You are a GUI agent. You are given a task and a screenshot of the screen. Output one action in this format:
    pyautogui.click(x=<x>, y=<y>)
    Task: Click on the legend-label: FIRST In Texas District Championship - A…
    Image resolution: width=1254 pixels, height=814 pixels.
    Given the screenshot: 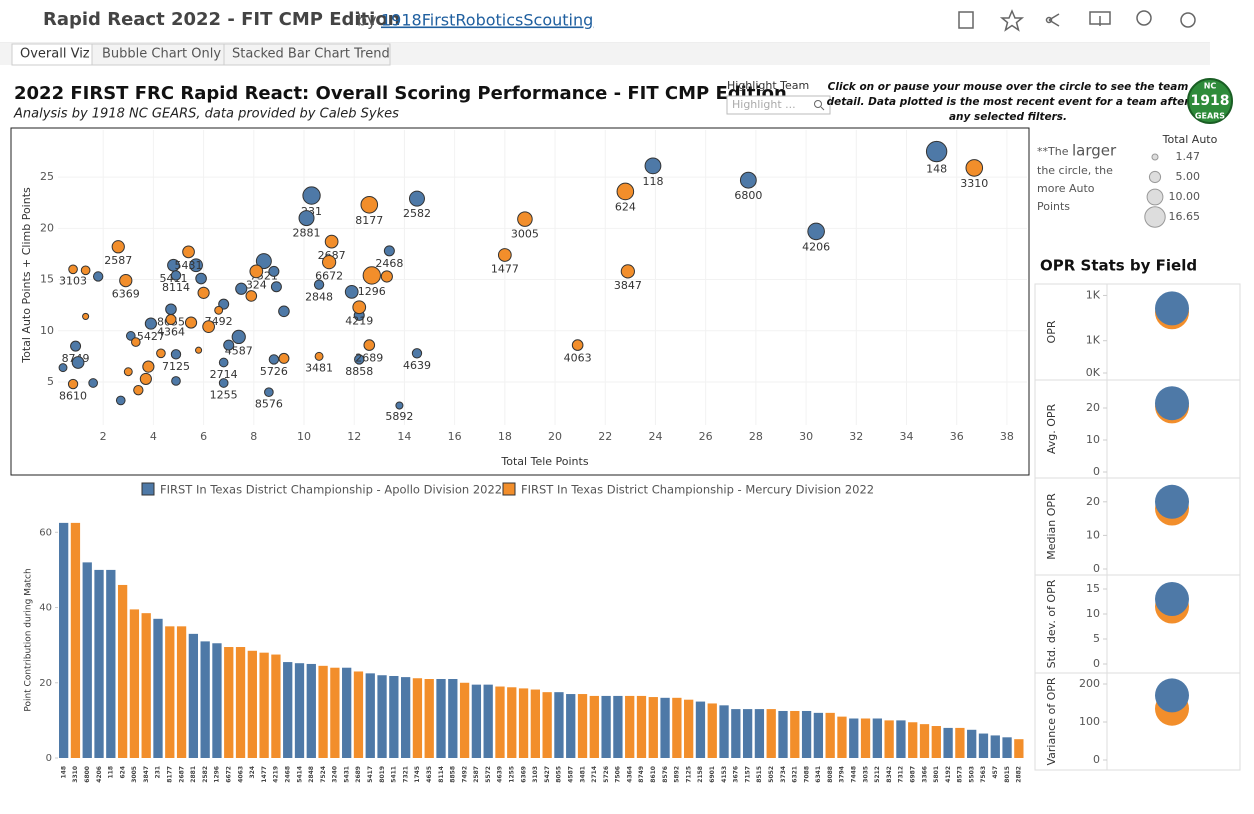 What is the action you would take?
    pyautogui.click(x=331, y=490)
    